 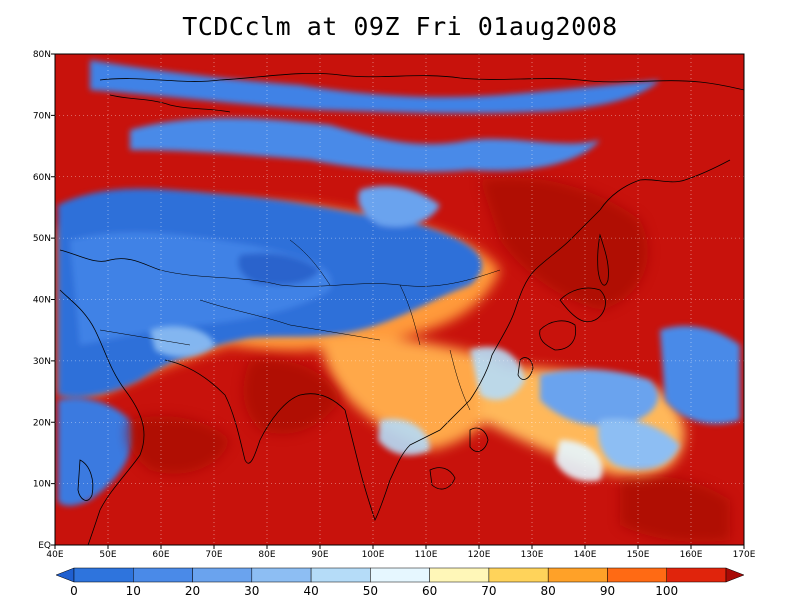 I want to click on lon-tick-label: 100E, so click(x=373, y=555).